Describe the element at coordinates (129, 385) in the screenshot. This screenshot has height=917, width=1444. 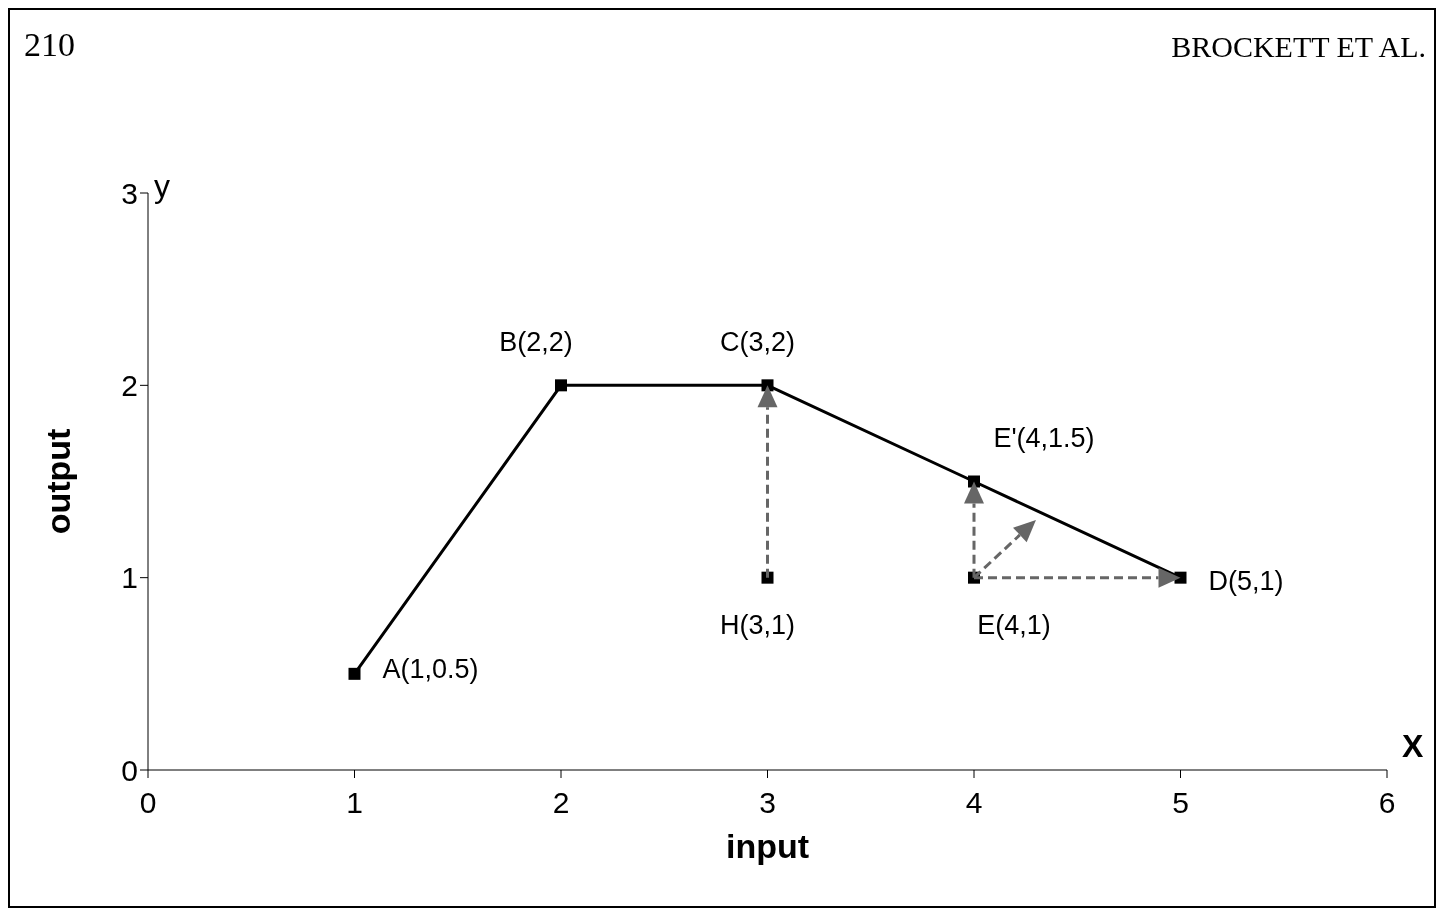
I see `y-tick-label: 2` at that location.